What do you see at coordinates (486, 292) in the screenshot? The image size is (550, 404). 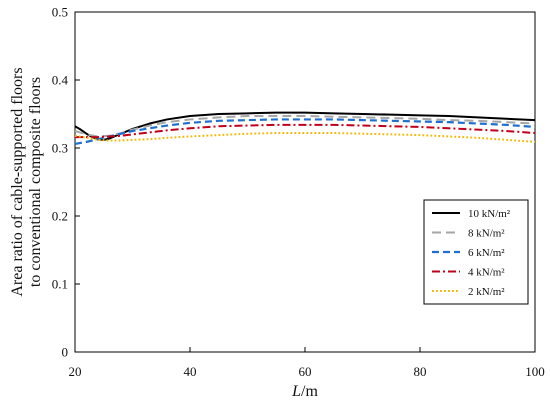 I see `legend-label: 2 kN/m²` at bounding box center [486, 292].